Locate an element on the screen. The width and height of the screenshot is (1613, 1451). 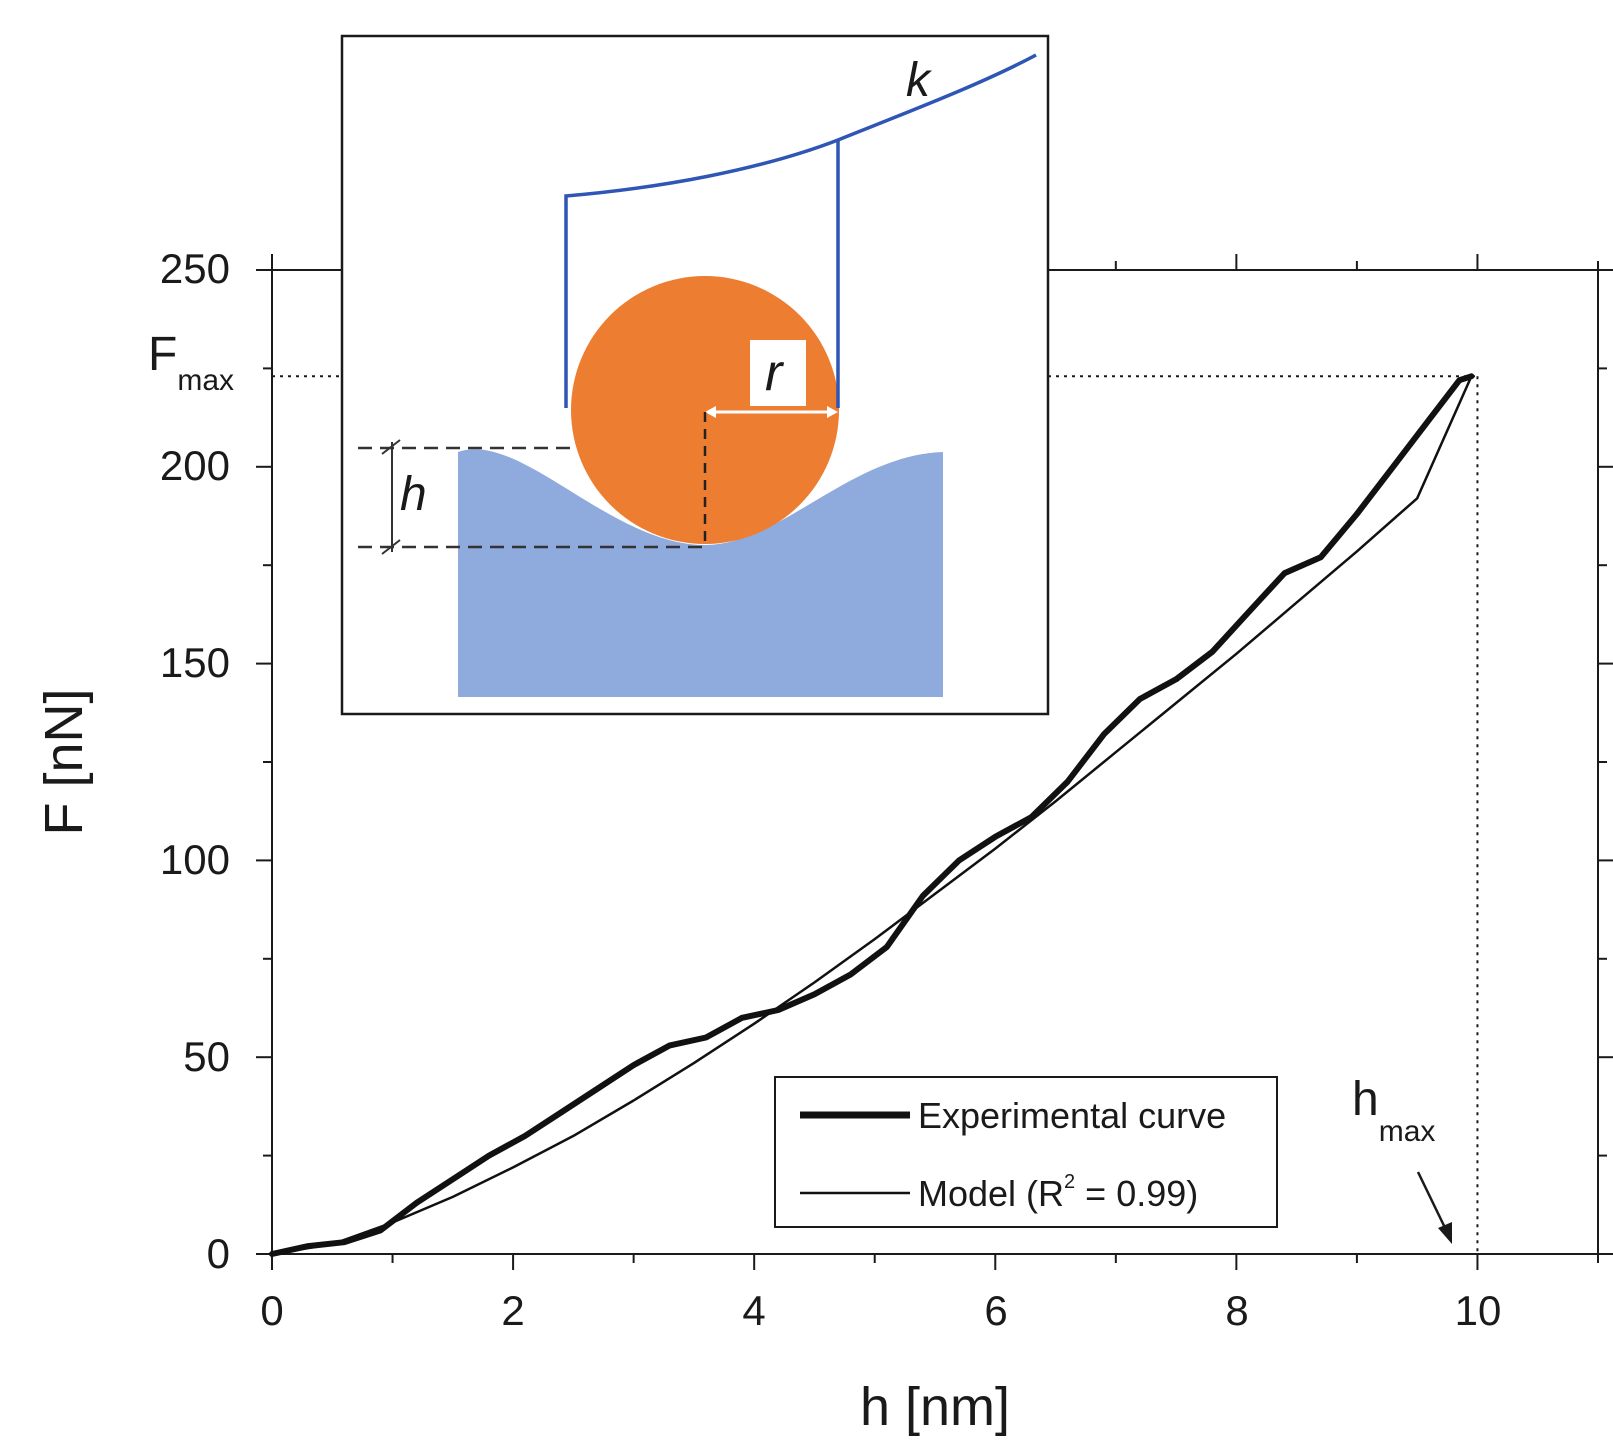
x-tick-label-2: 2 is located at coordinates (512, 1310).